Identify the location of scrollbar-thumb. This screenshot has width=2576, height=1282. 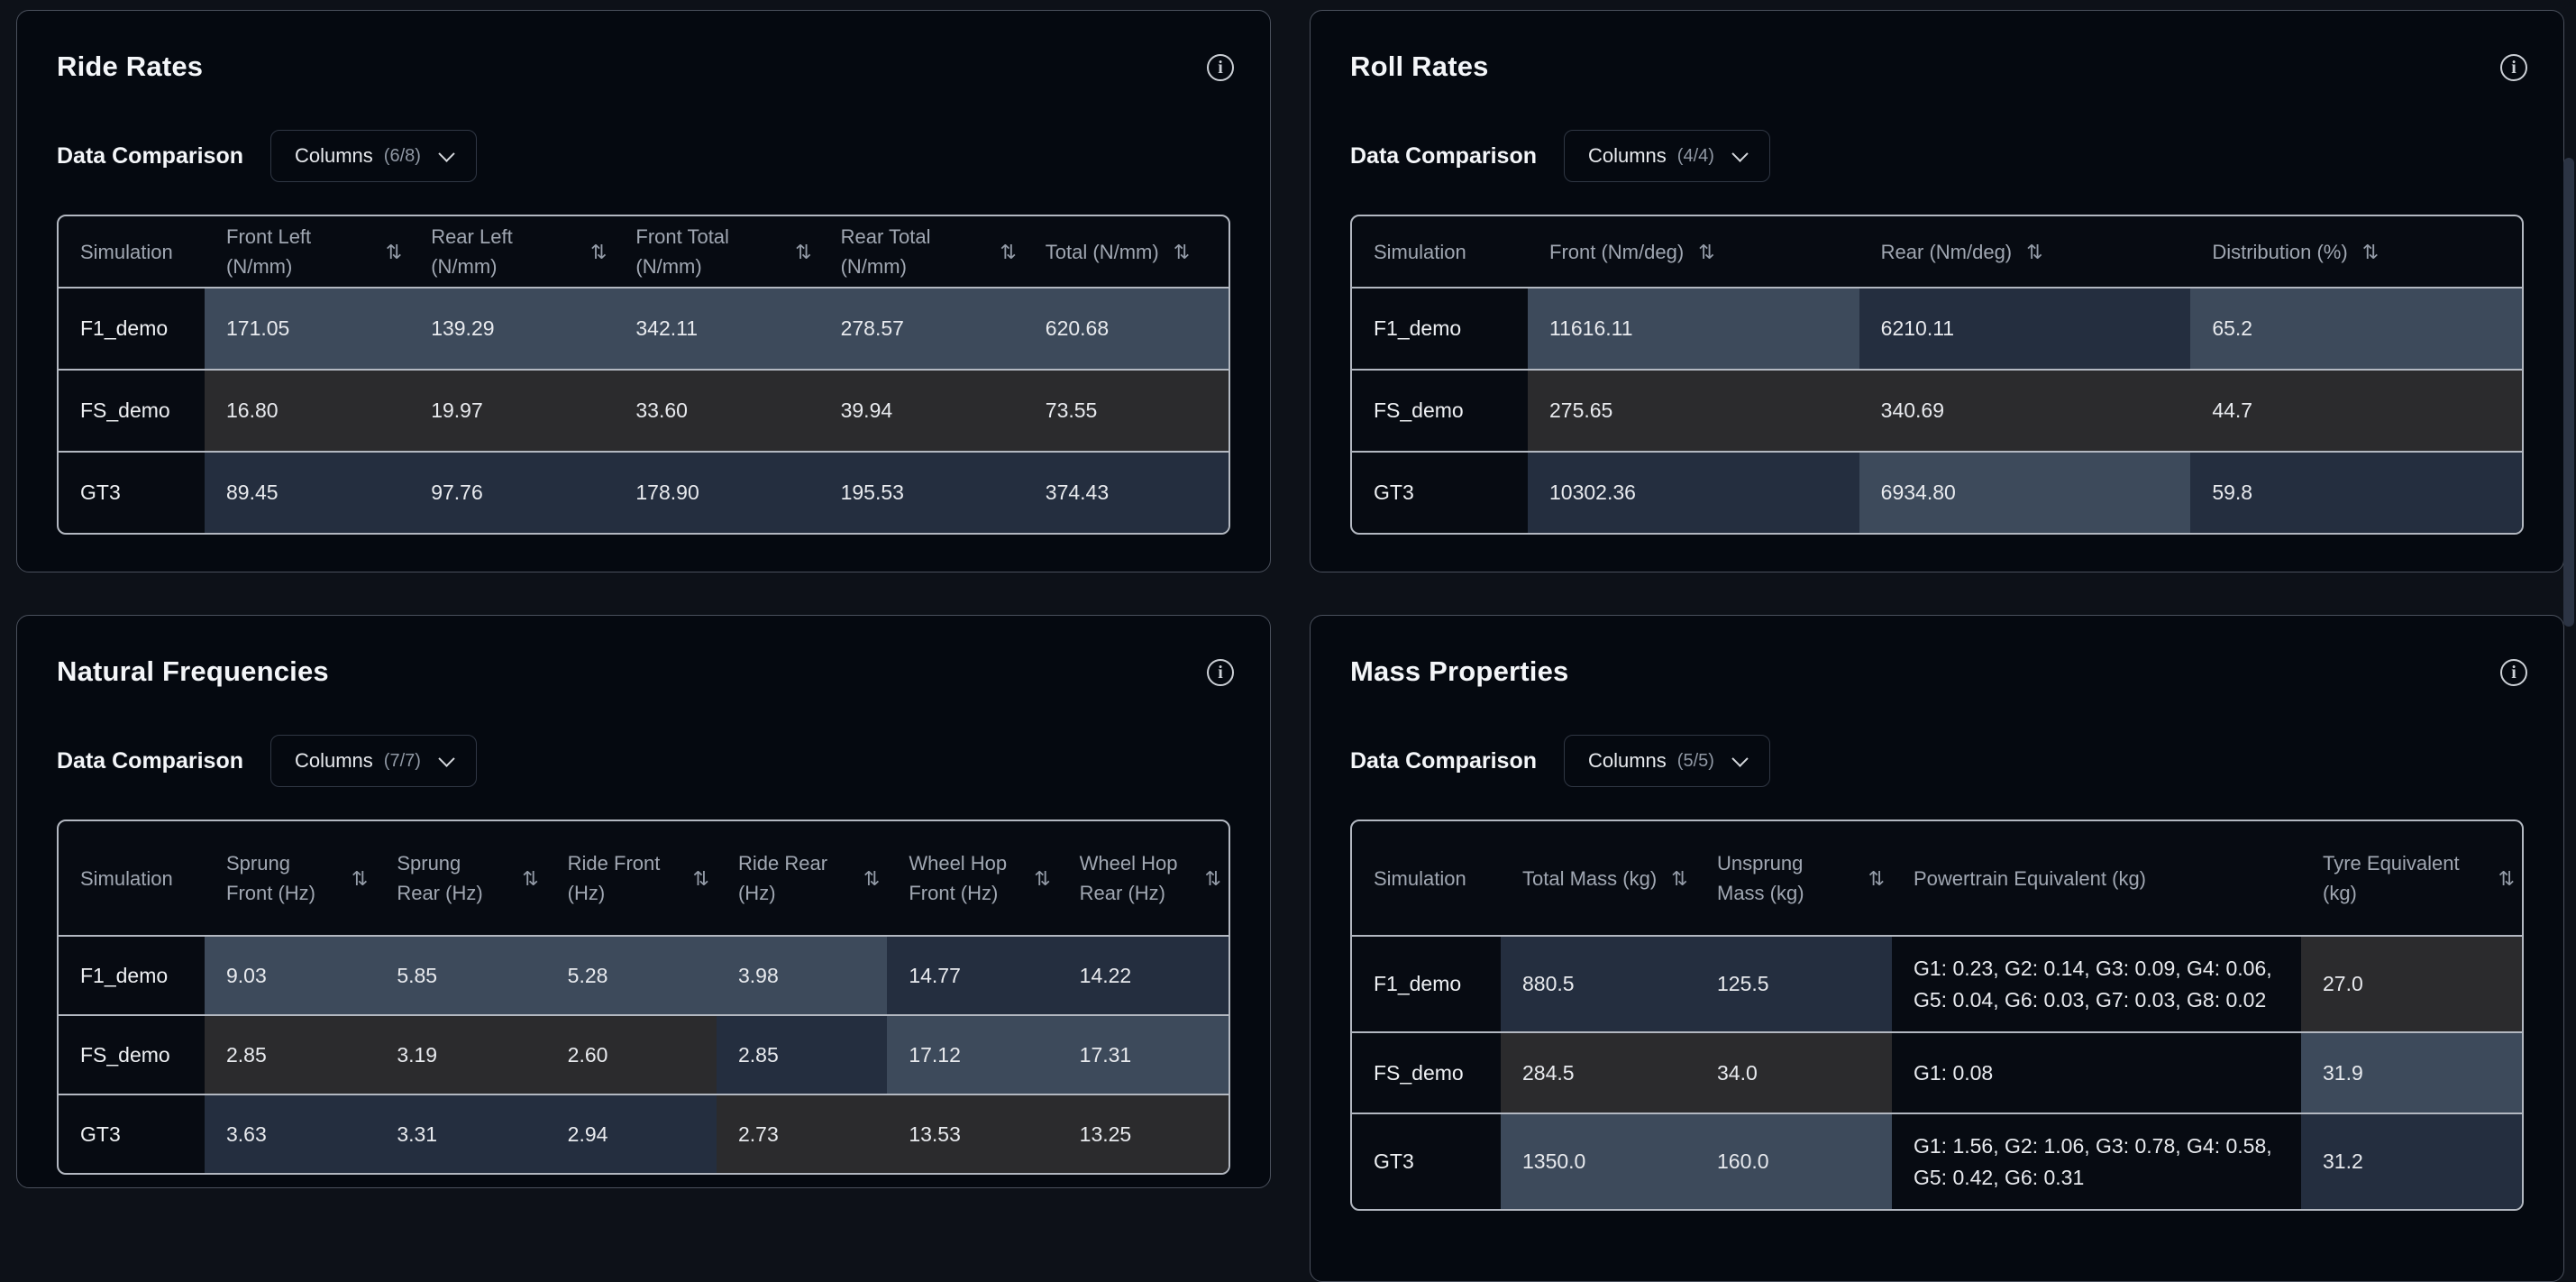
(2568, 392).